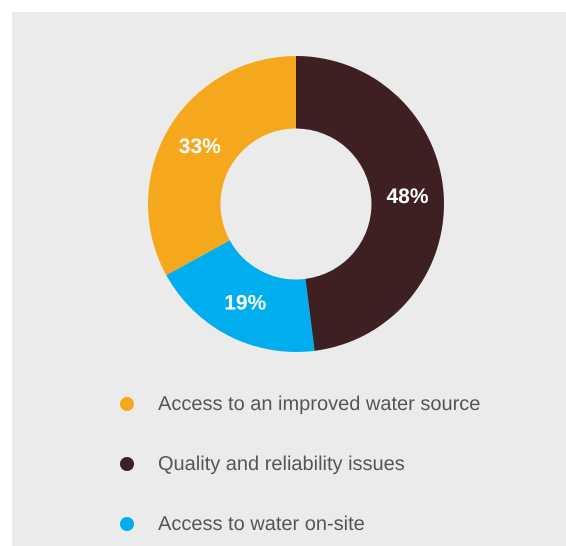 This screenshot has width=566, height=546. What do you see at coordinates (200, 146) in the screenshot?
I see `data-label: 33%` at bounding box center [200, 146].